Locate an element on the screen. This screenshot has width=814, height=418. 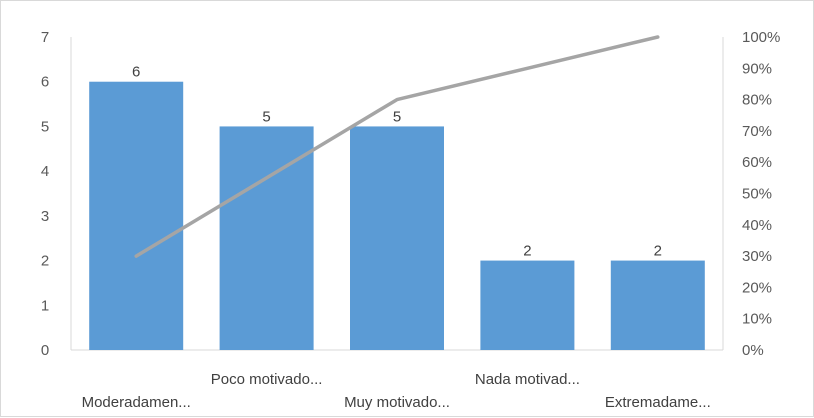
y-tick-label: 3 is located at coordinates (45, 216).